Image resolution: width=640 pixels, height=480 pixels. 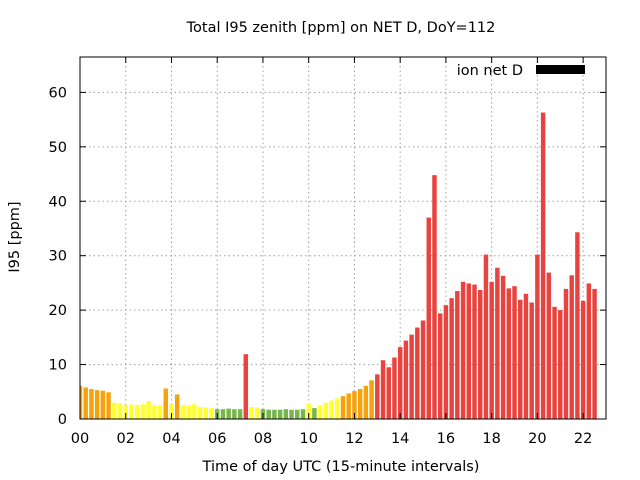 What do you see at coordinates (126, 439) in the screenshot?
I see `x-tick-label-1: 02` at bounding box center [126, 439].